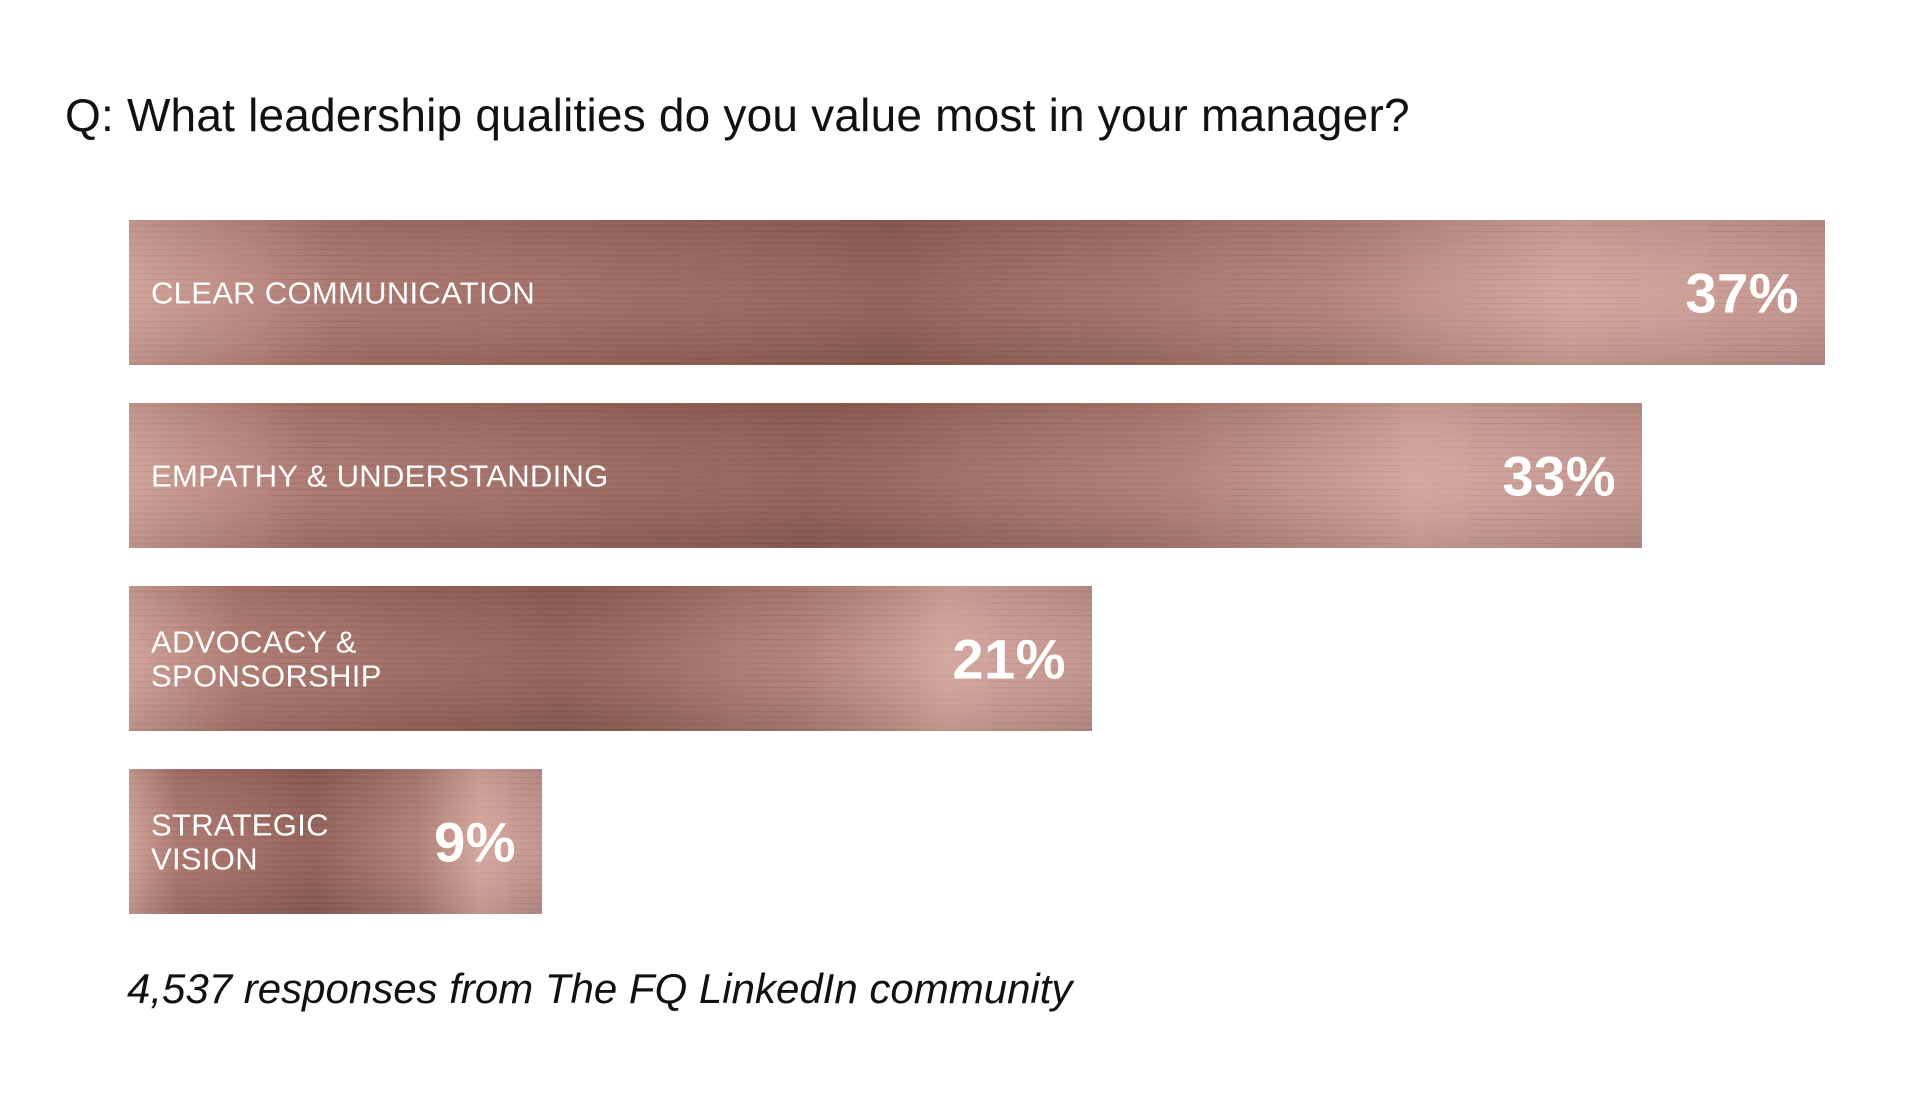 This screenshot has width=1920, height=1095. What do you see at coordinates (266, 676) in the screenshot?
I see `bar-category-label: SPONSORSHIP` at bounding box center [266, 676].